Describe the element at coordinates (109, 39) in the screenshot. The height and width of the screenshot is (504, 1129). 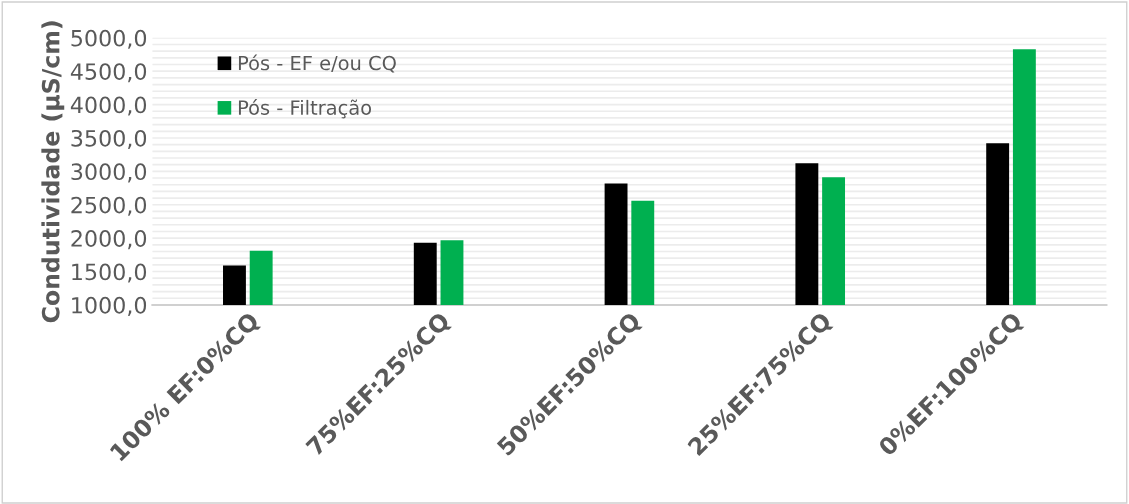
I see `y-tick-label: 5000,0` at that location.